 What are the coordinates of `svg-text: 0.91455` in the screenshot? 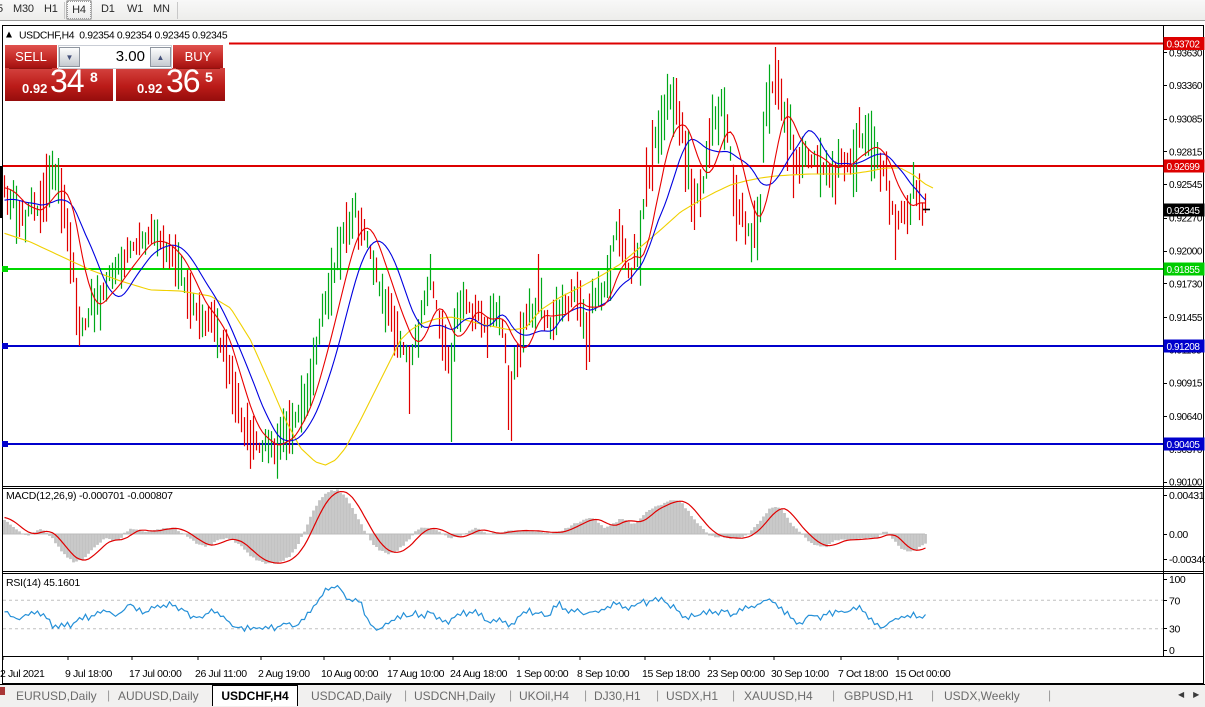 It's located at (1186, 318).